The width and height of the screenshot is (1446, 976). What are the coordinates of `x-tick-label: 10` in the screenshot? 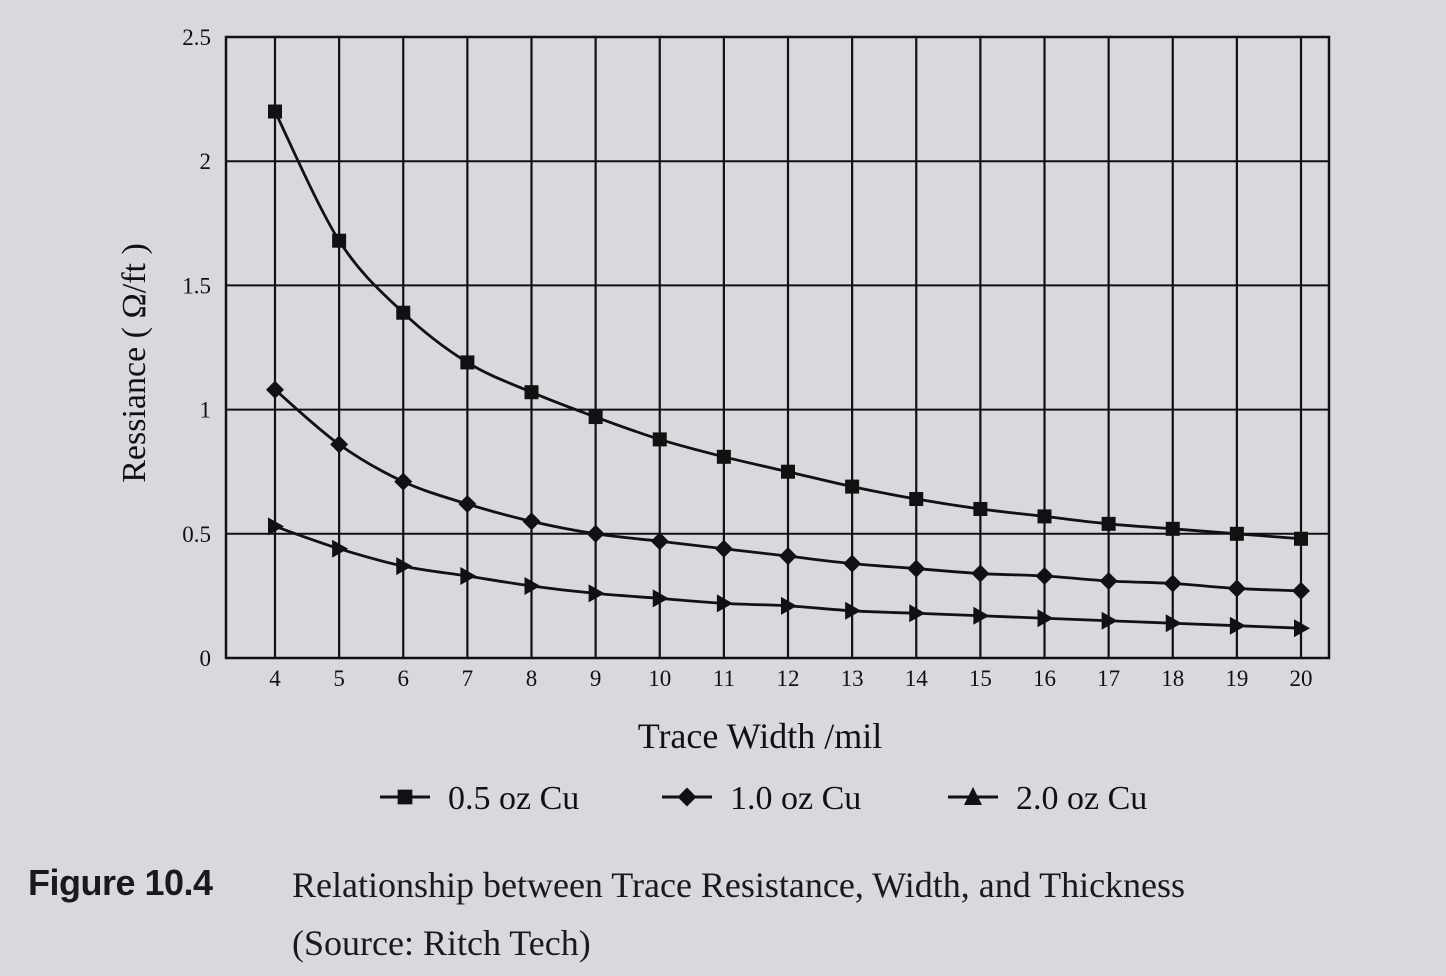 It's located at (659, 678).